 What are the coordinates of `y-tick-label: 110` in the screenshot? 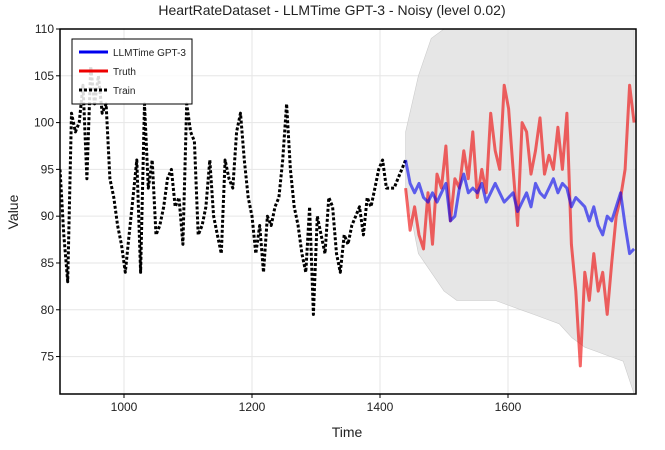 It's located at (44, 29).